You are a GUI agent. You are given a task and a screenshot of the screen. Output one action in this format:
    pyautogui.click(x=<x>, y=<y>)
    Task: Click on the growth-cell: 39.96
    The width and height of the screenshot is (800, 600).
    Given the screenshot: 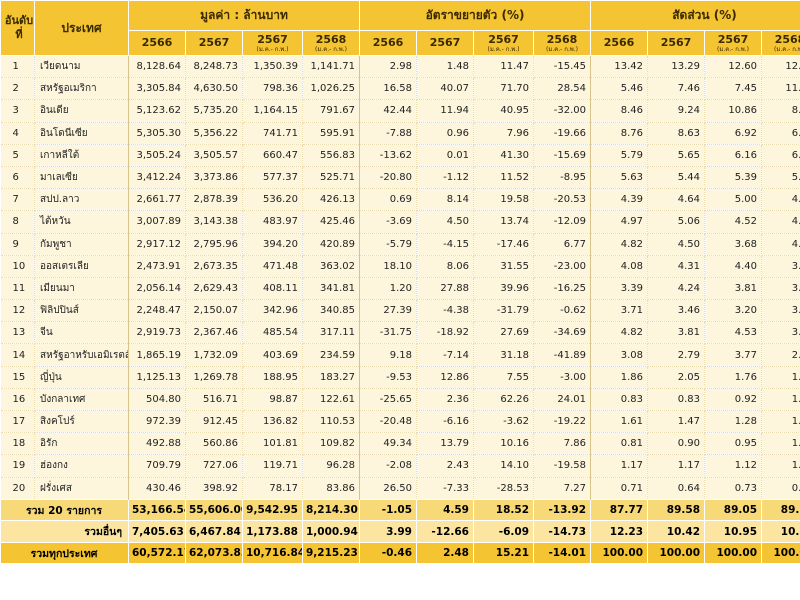 What is the action you would take?
    pyautogui.click(x=503, y=289)
    